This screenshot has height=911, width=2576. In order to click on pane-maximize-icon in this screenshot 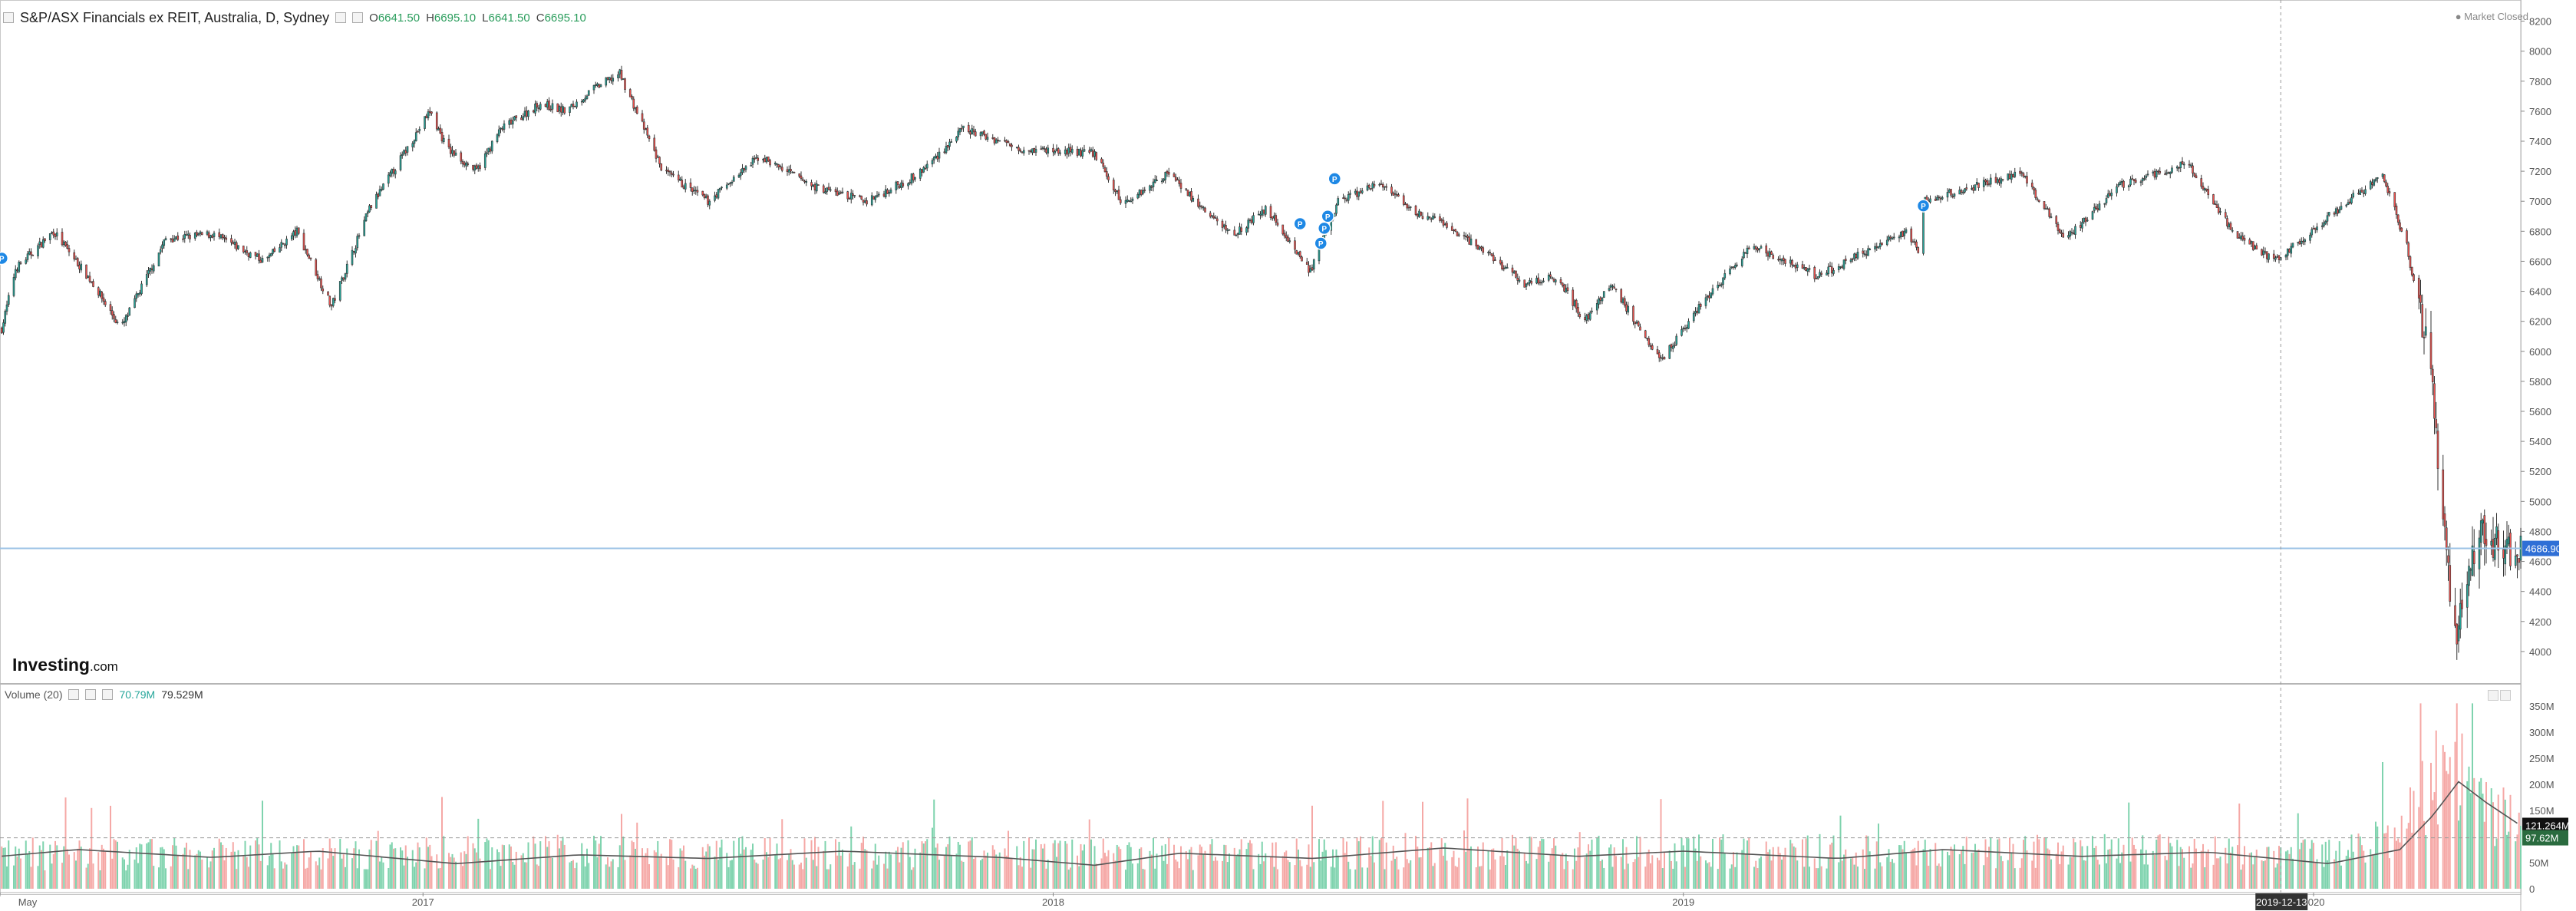, I will do `click(2505, 695)`.